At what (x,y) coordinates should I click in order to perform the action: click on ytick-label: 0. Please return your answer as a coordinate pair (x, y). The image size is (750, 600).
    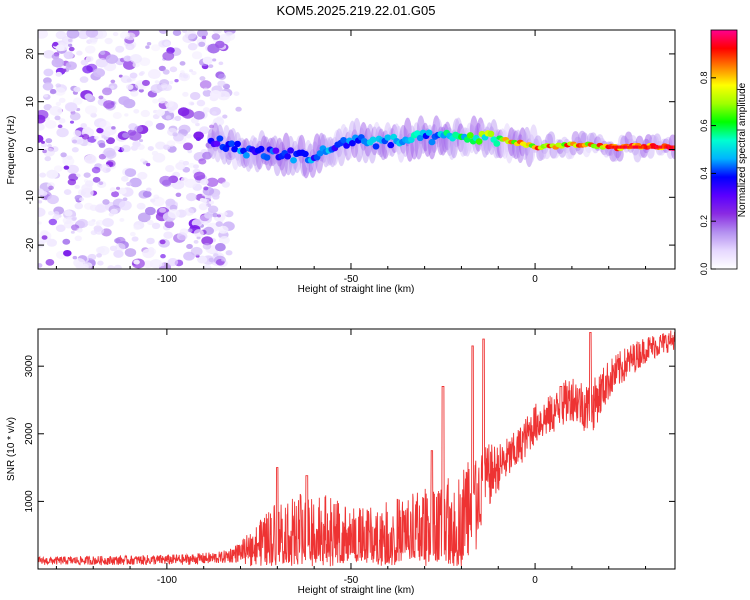
    Looking at the image, I should click on (30, 149).